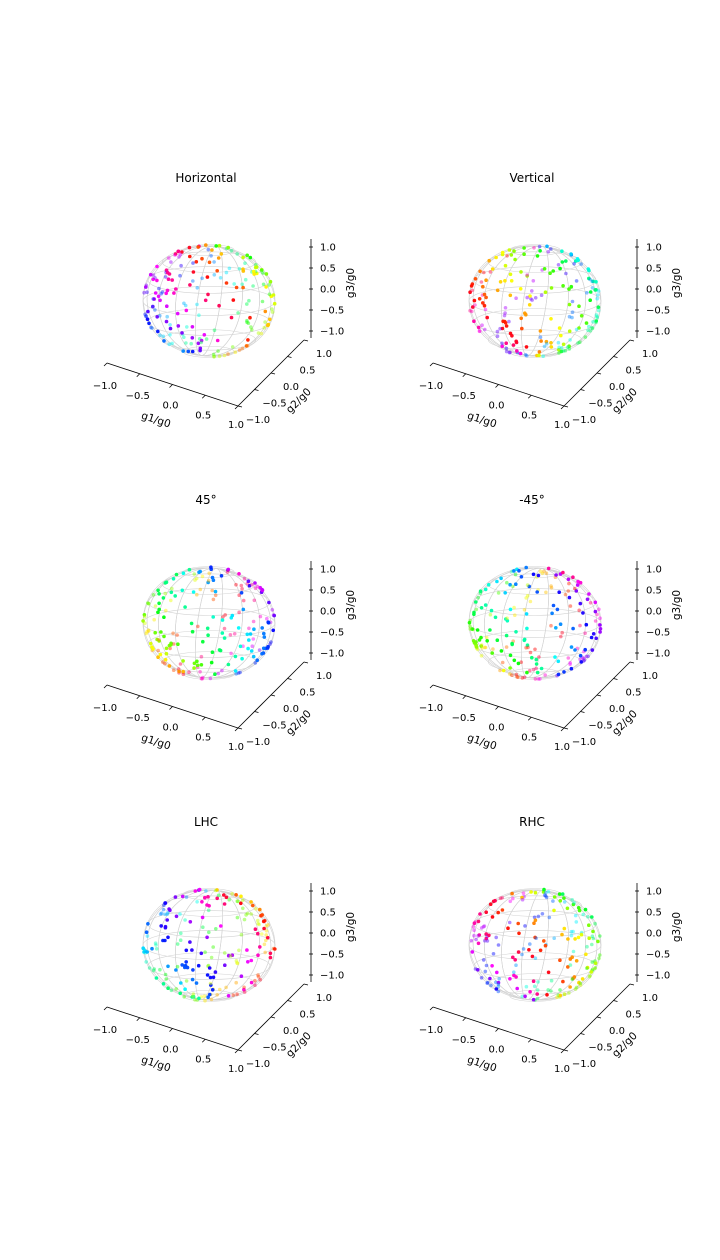  What do you see at coordinates (634, 693) in the screenshot?
I see `y-tick-label: 0.5` at bounding box center [634, 693].